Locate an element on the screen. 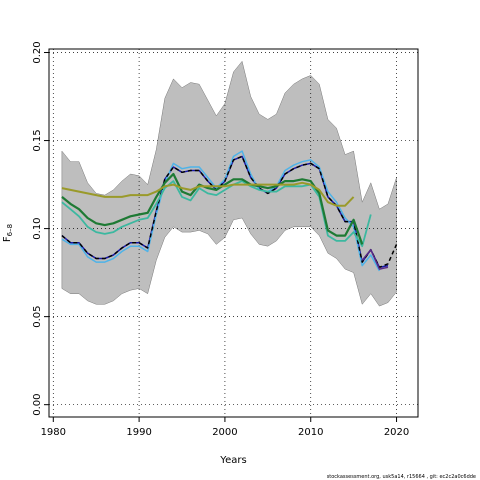 Image resolution: width=480 pixels, height=480 pixels. x-axis-title: Years is located at coordinates (232, 460).